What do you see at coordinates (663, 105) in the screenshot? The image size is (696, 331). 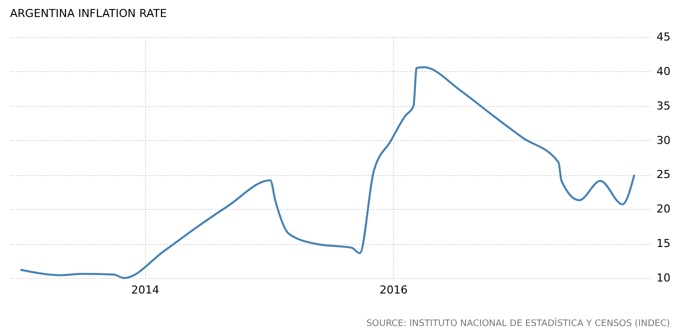 I see `y-tick-label: 35` at bounding box center [663, 105].